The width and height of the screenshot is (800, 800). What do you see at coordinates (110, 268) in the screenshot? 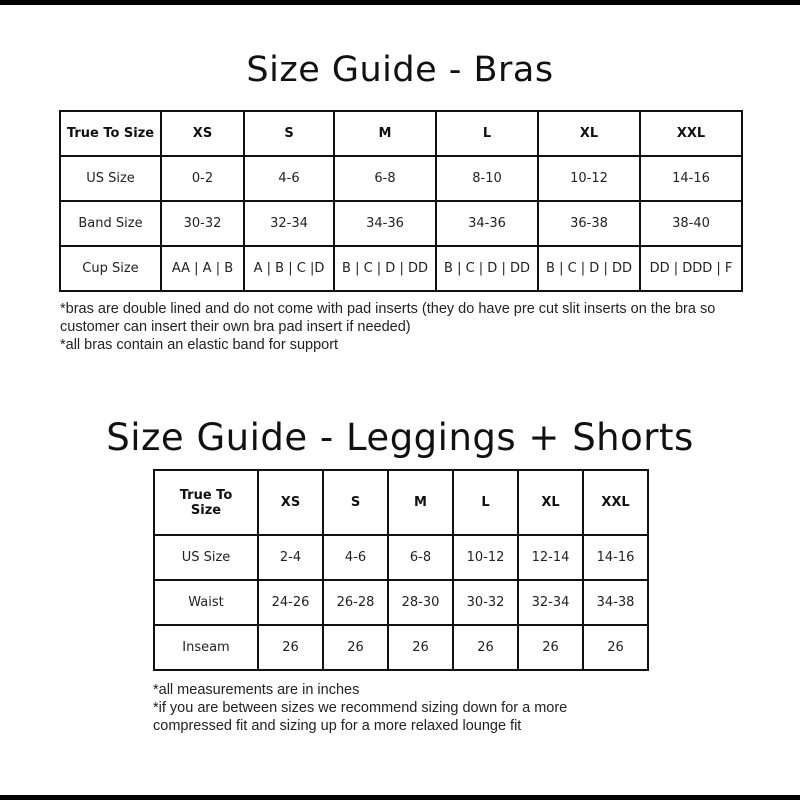
I see `row-label: Cup Size` at bounding box center [110, 268].